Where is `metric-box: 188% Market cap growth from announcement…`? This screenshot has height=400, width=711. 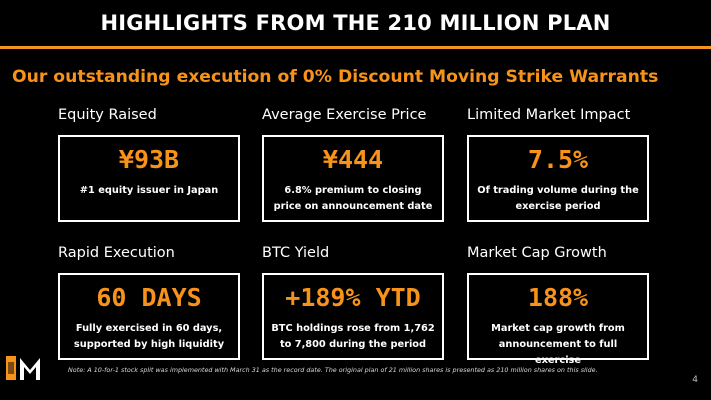
metric-box: 188% Market cap growth from announcement… is located at coordinates (558, 319).